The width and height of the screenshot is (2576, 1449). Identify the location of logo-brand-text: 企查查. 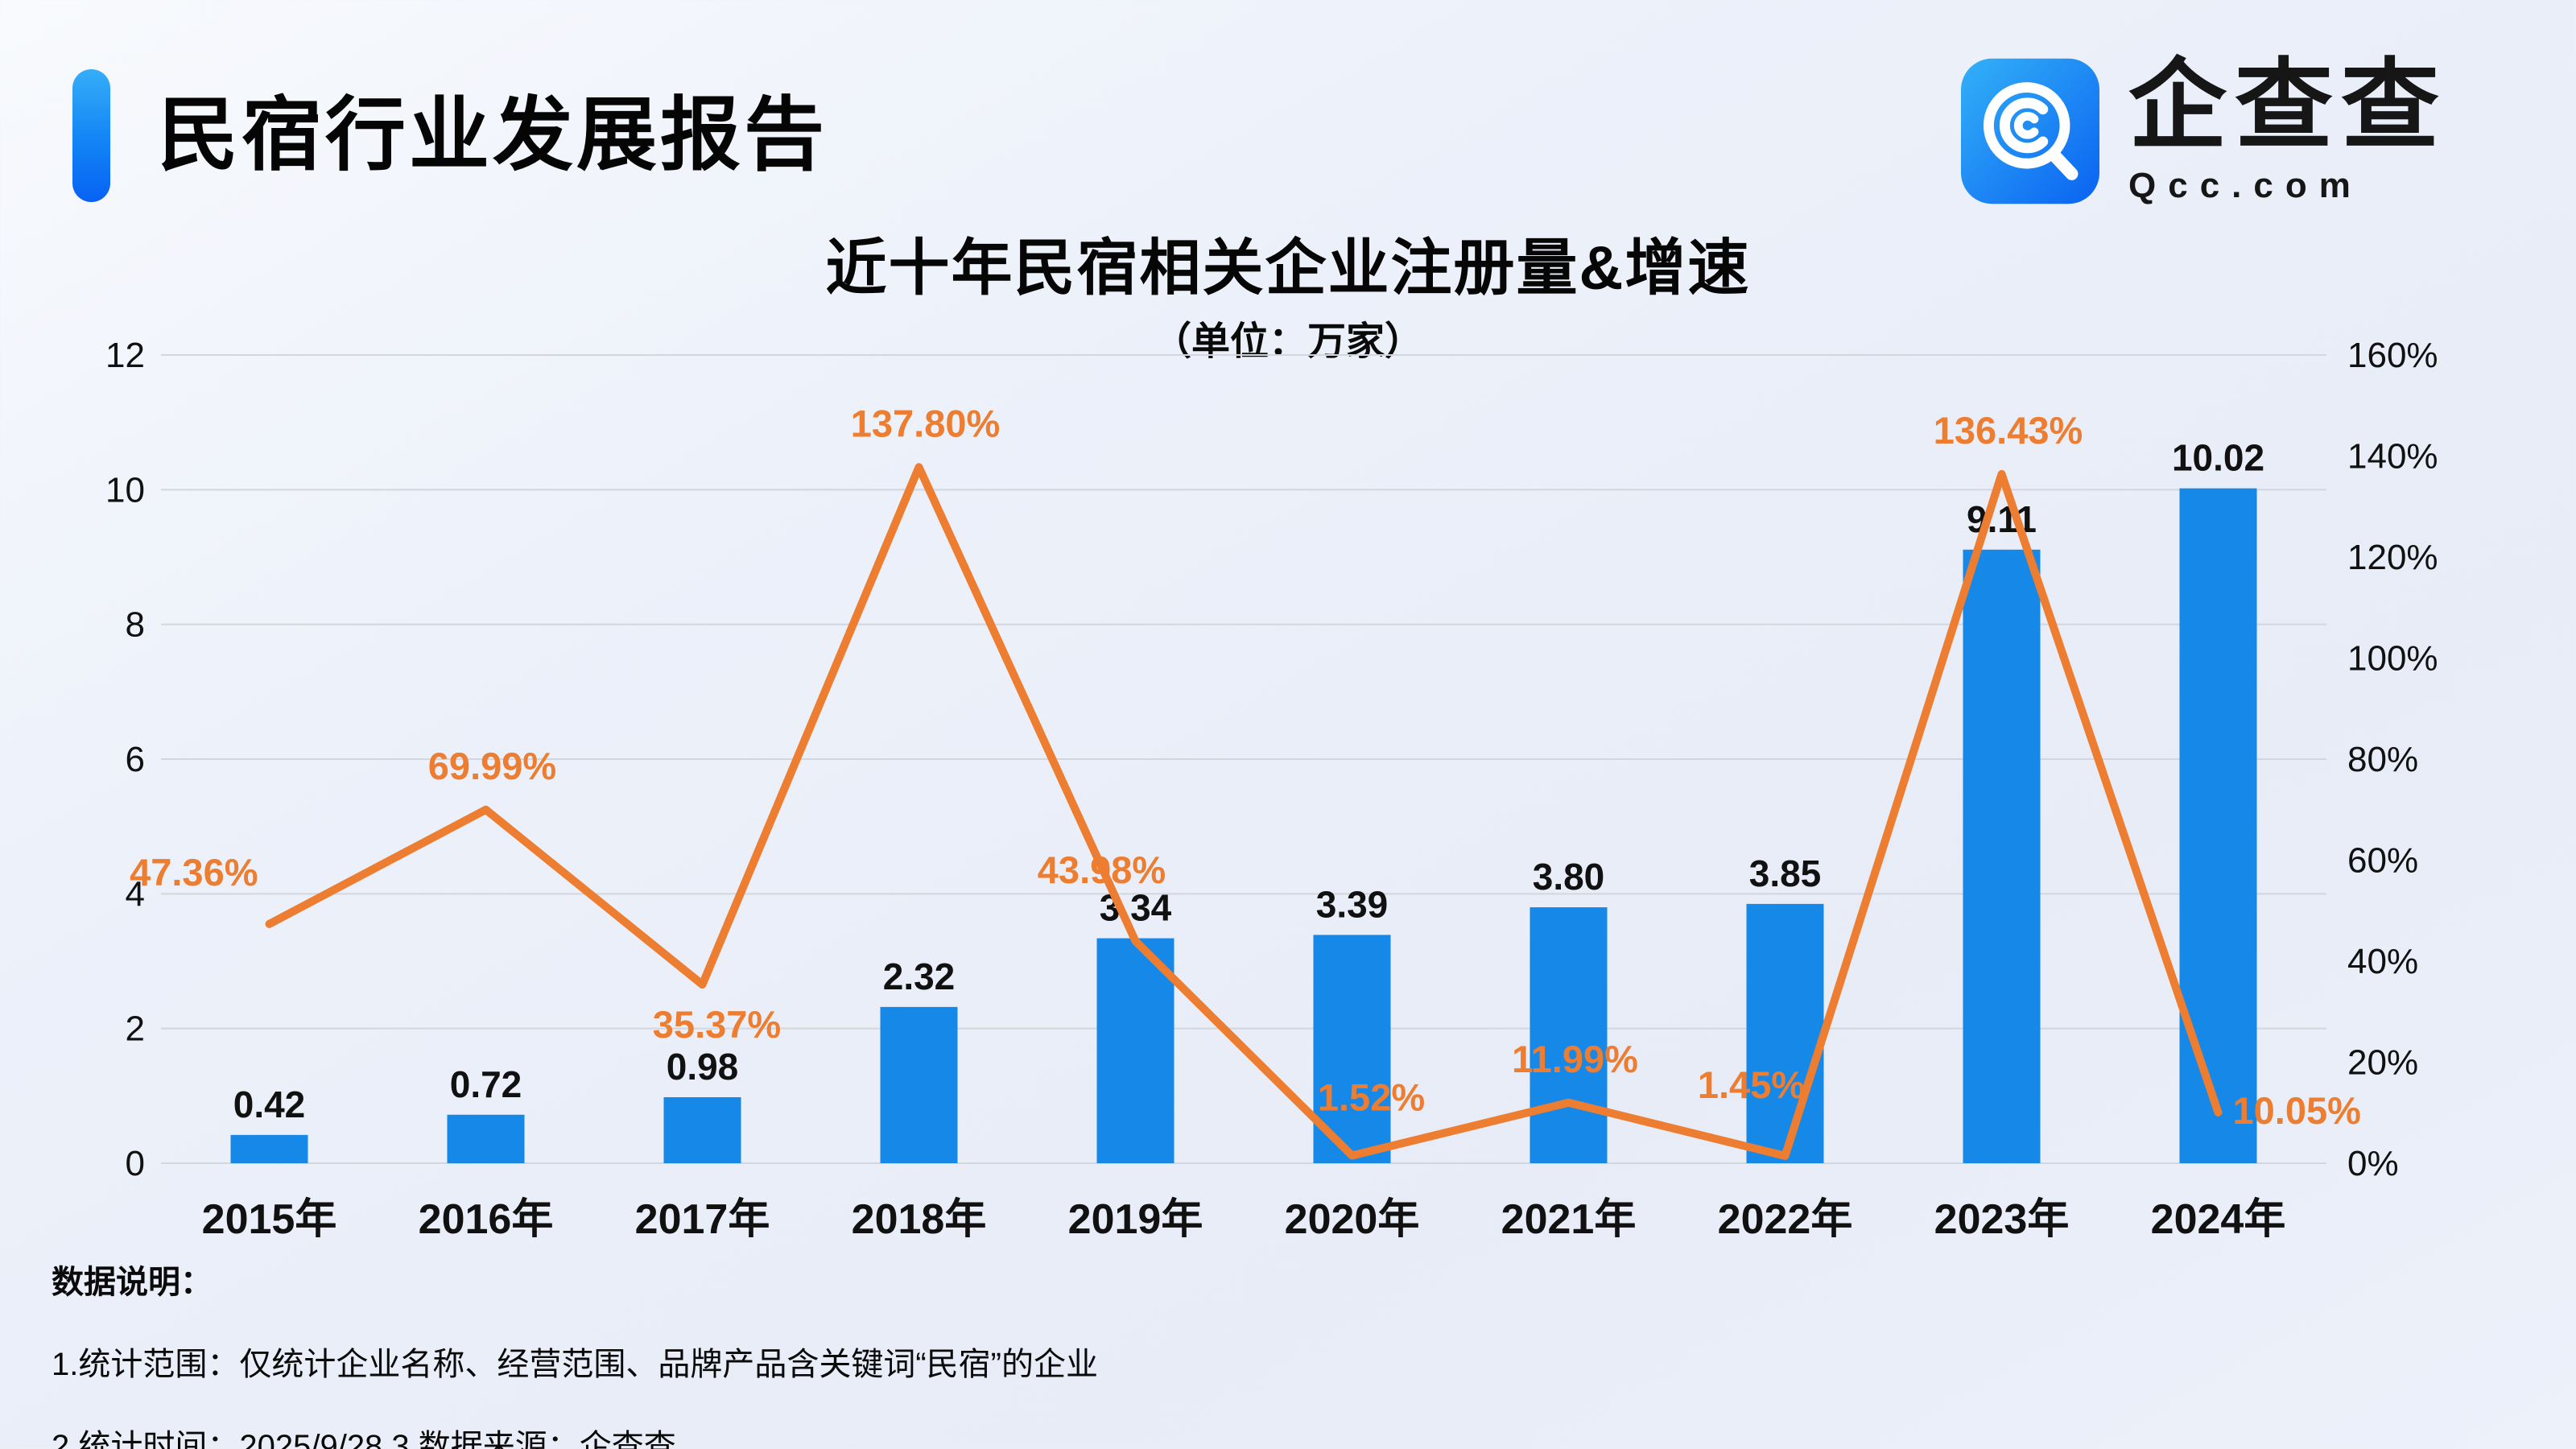
(2287, 106).